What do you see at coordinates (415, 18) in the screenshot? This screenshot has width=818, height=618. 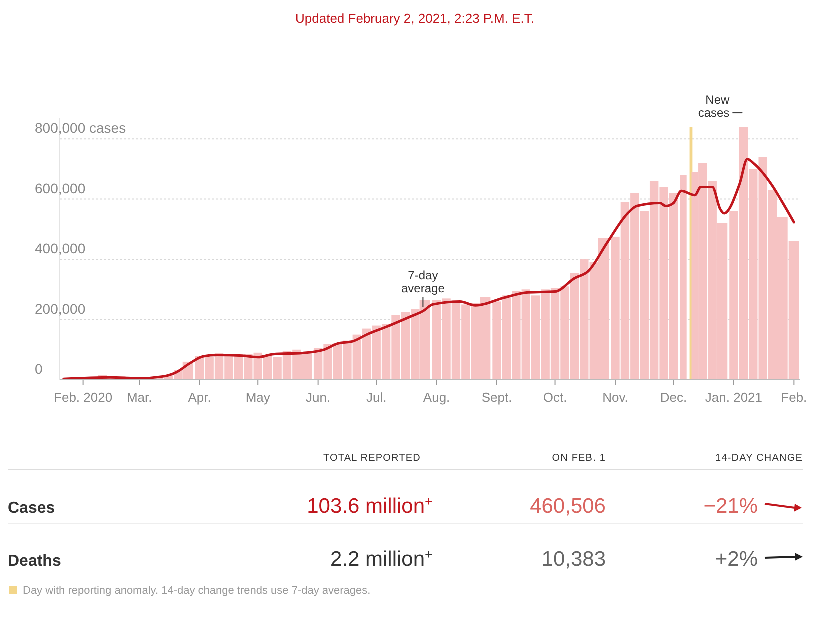 I see `chart-title: Updated February 2, 2021, 2:23 P.M. E.T.` at bounding box center [415, 18].